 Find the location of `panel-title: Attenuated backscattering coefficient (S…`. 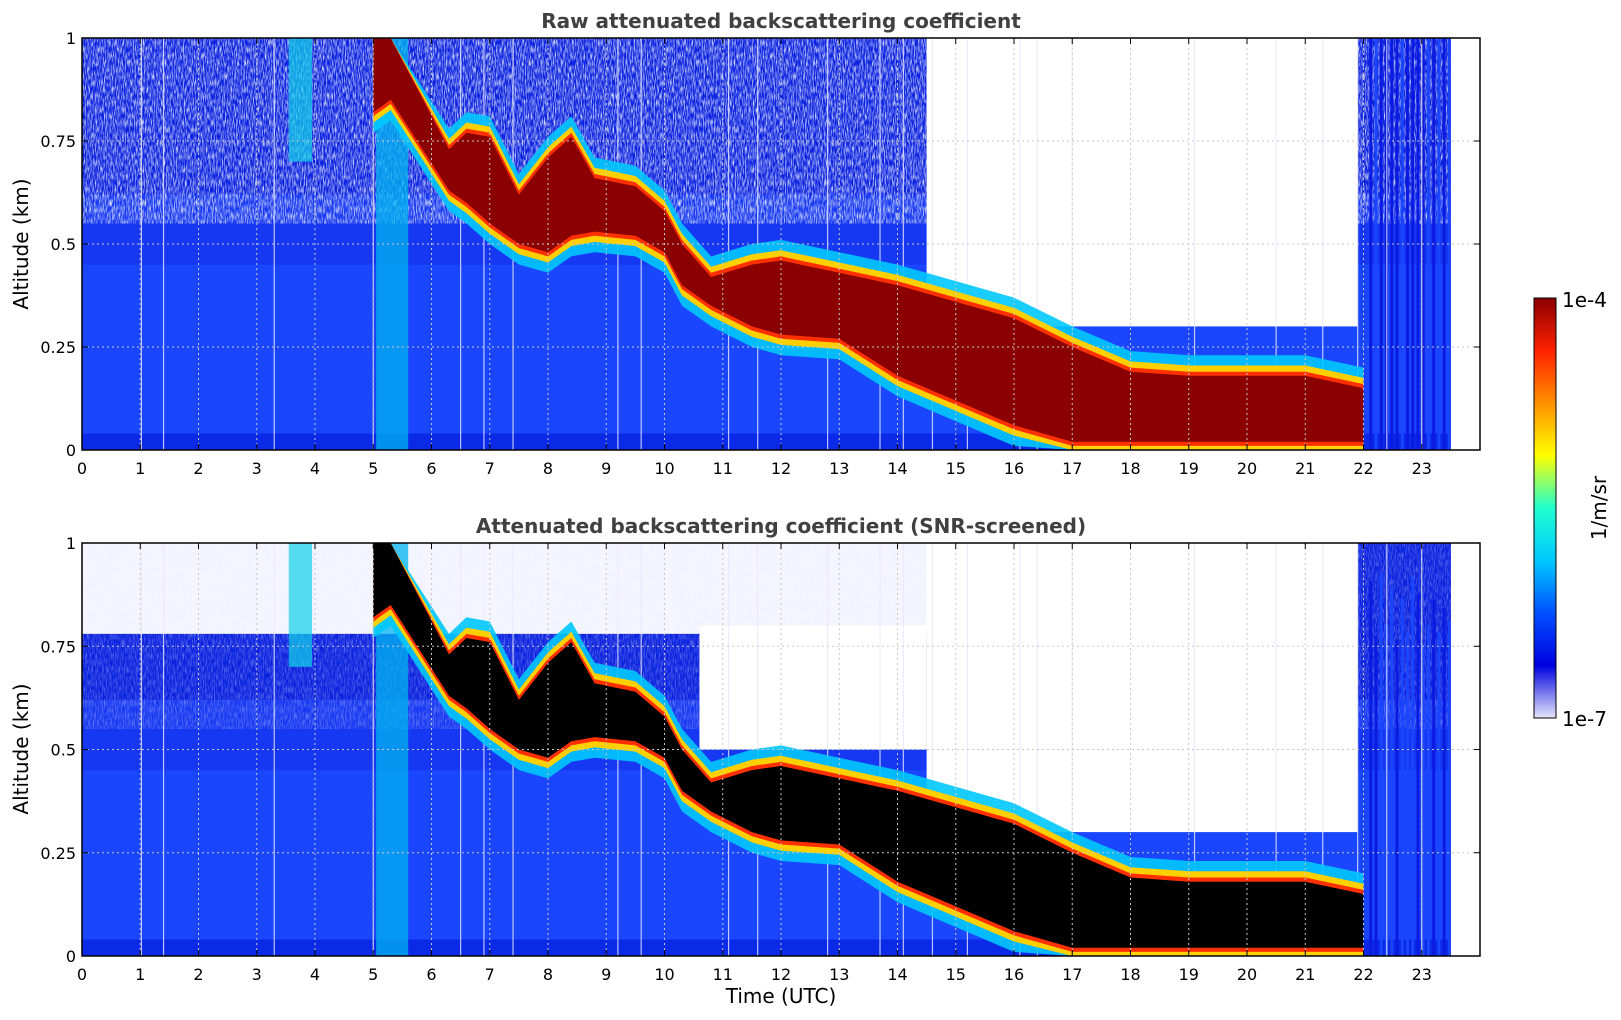

panel-title: Attenuated backscattering coefficient (S… is located at coordinates (781, 526).